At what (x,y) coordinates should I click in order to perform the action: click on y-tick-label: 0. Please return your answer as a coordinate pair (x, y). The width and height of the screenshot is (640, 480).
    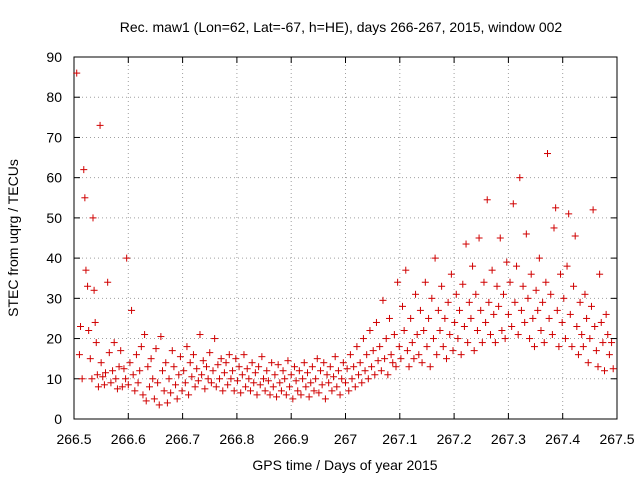
    Looking at the image, I should click on (58, 419).